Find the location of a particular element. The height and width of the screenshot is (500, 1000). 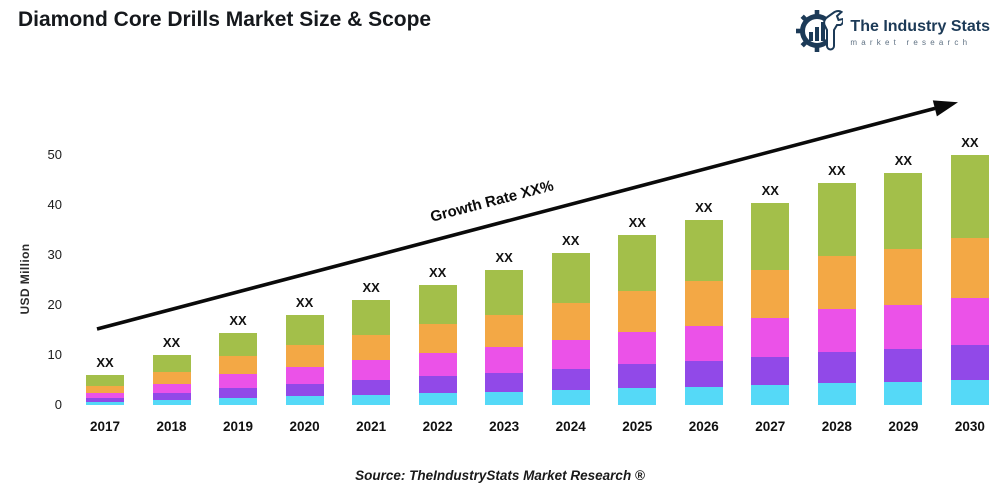

stacked-bar-2020 is located at coordinates (304, 360).